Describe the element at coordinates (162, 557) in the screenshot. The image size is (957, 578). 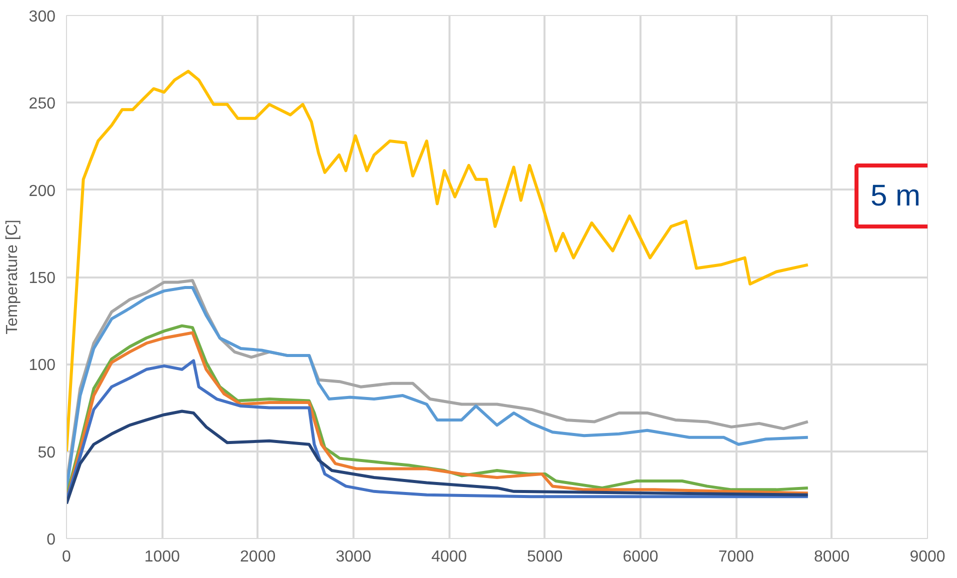
I see `x-tick-label: 1000` at that location.